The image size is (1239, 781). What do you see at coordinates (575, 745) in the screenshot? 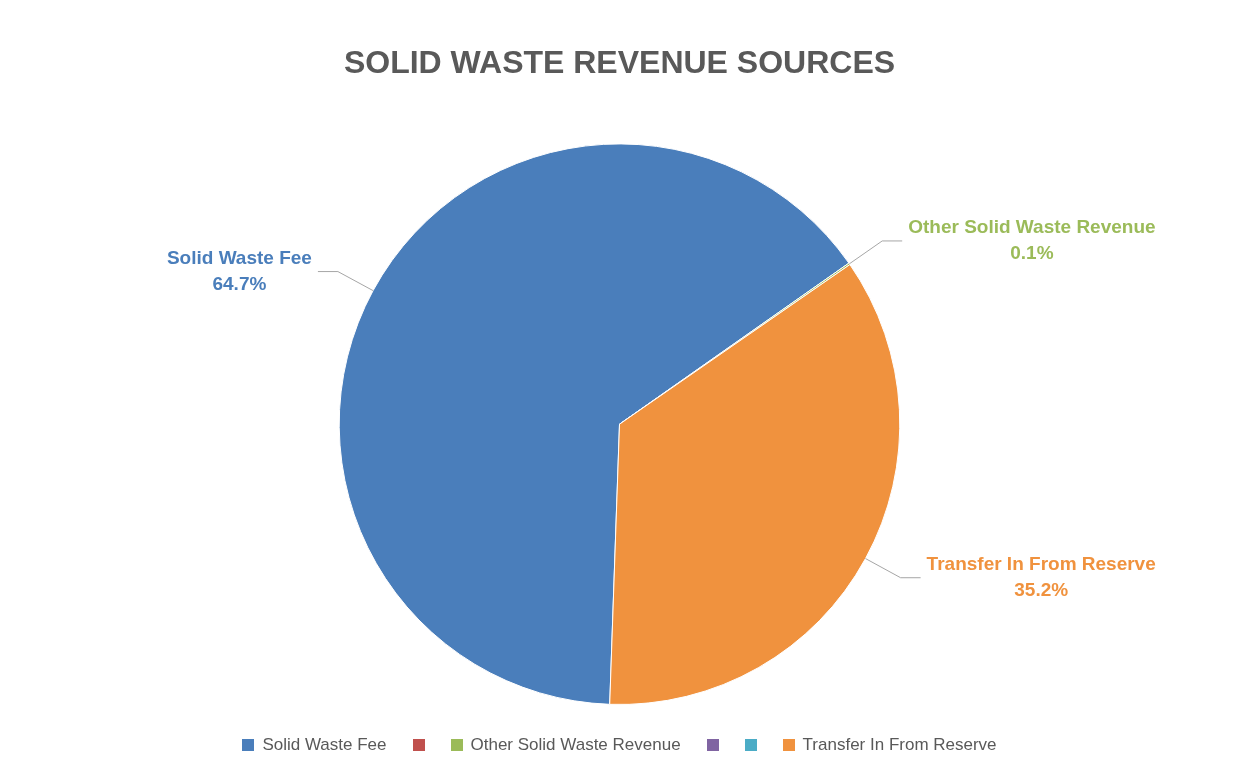
I see `legend-label: Other Solid Waste Revenue` at bounding box center [575, 745].